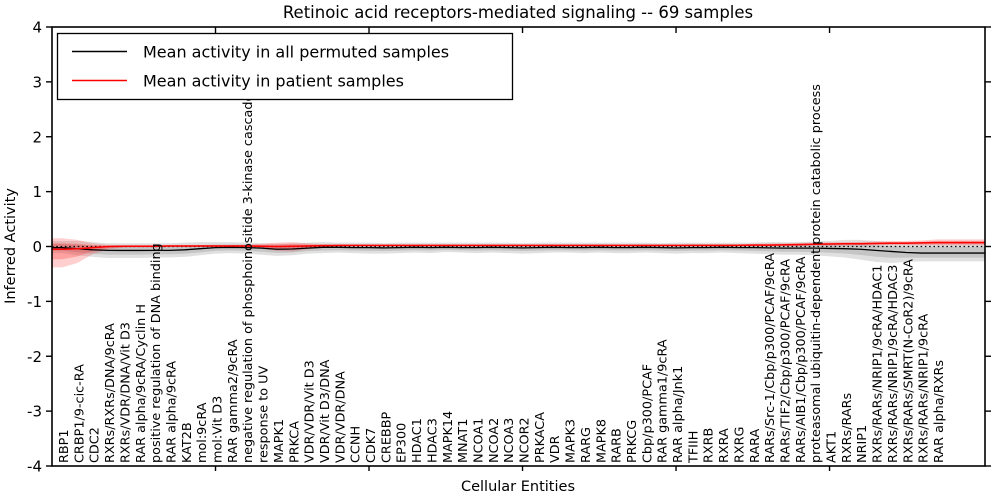 This screenshot has height=504, width=1000. What do you see at coordinates (847, 427) in the screenshot?
I see `x-entity-label: RXRs/RARs` at bounding box center [847, 427].